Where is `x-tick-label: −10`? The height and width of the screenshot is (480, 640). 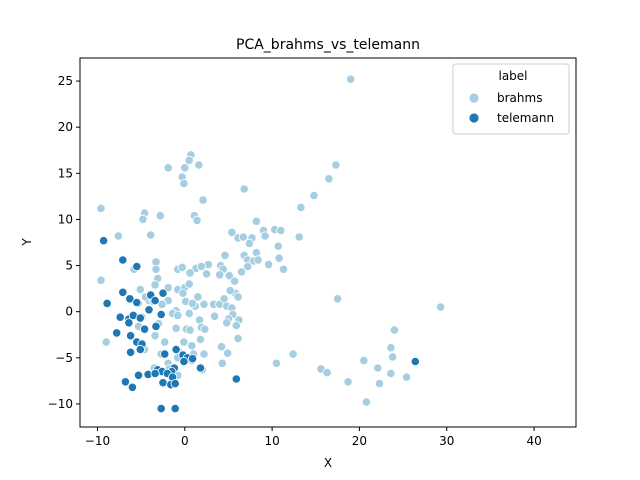
x-tick-label: −10 is located at coordinates (97, 441).